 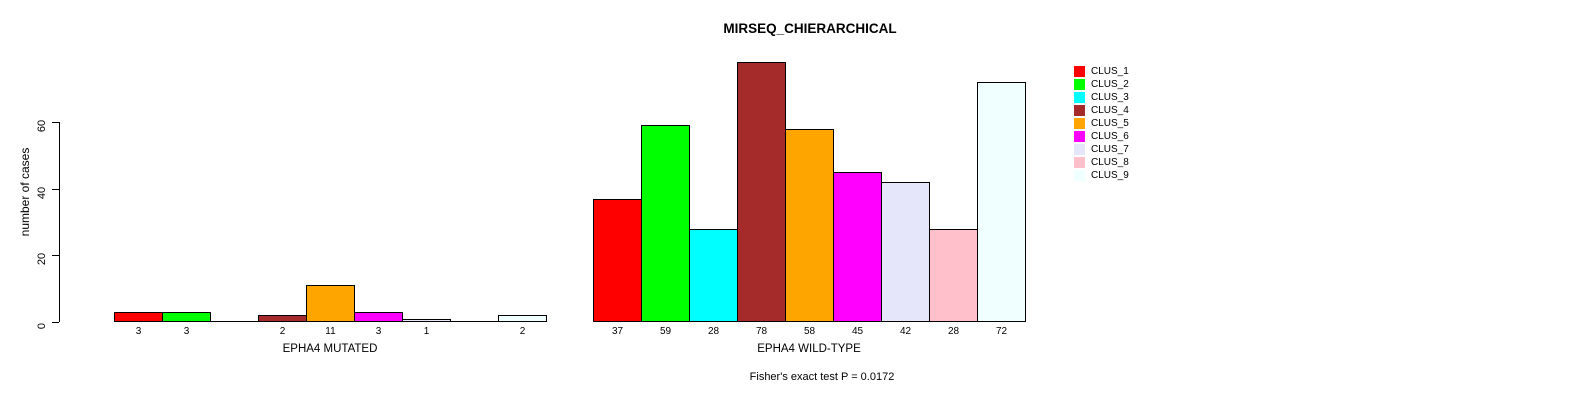 I want to click on chart-title: MIRSEQ_CHIERARCHICAL, so click(x=810, y=28).